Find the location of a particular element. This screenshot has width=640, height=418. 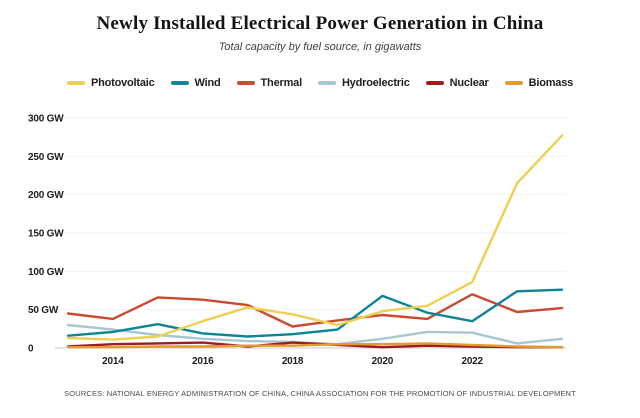

legend-item-hydroelectric: Hydroelectric is located at coordinates (363, 83).